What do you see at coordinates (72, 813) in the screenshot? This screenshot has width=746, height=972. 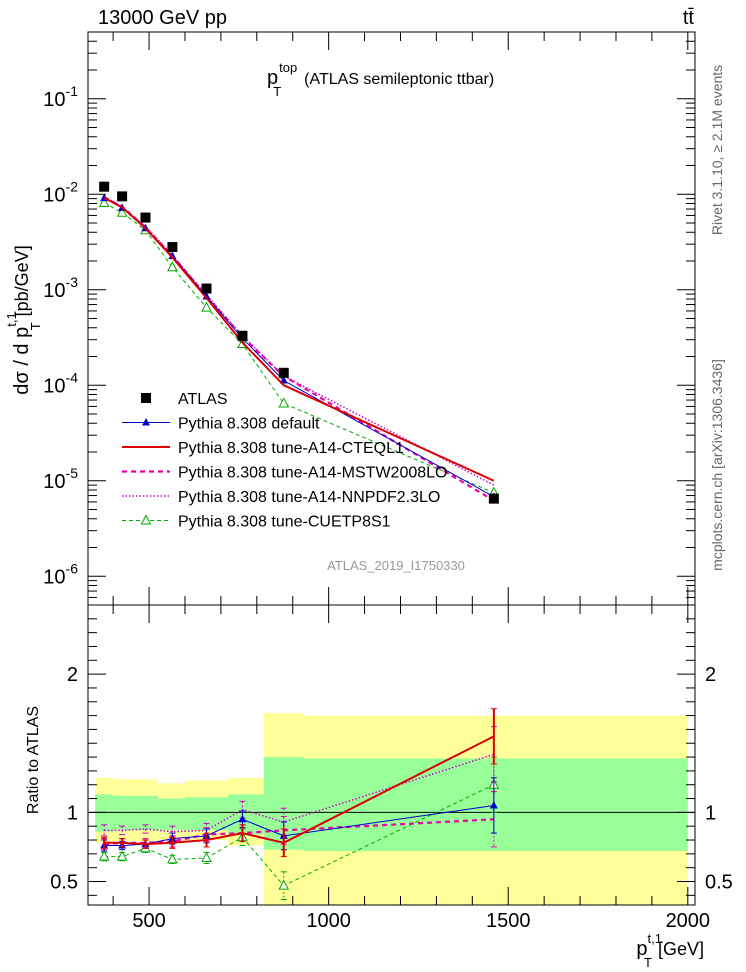 I see `ratio-ytick-label-left: 1` at bounding box center [72, 813].